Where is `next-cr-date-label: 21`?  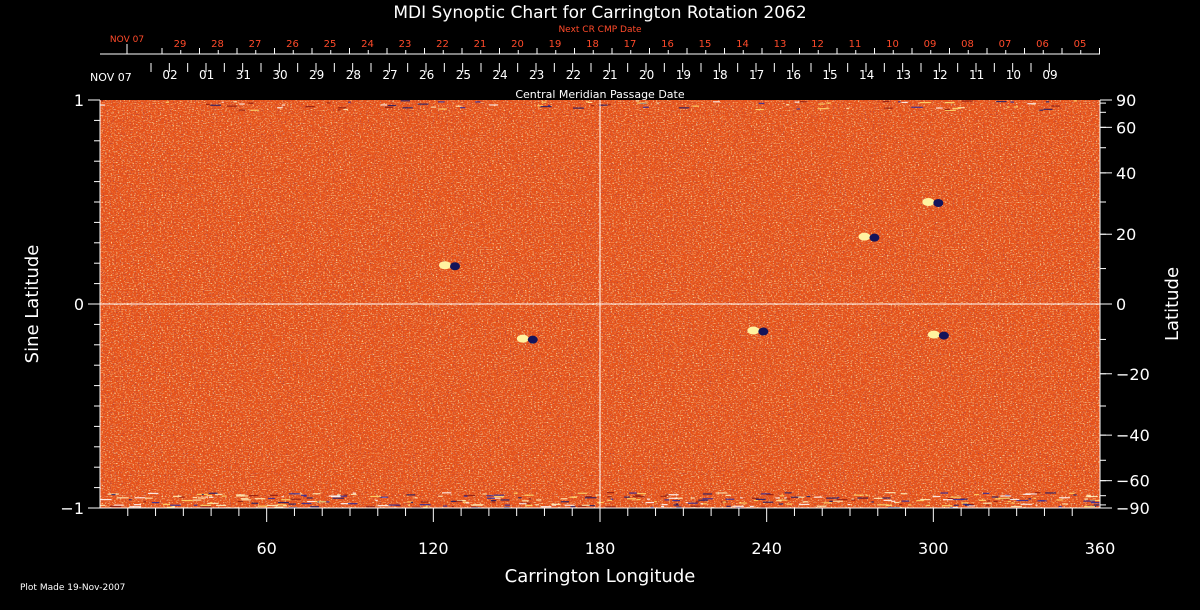 next-cr-date-label: 21 is located at coordinates (480, 44).